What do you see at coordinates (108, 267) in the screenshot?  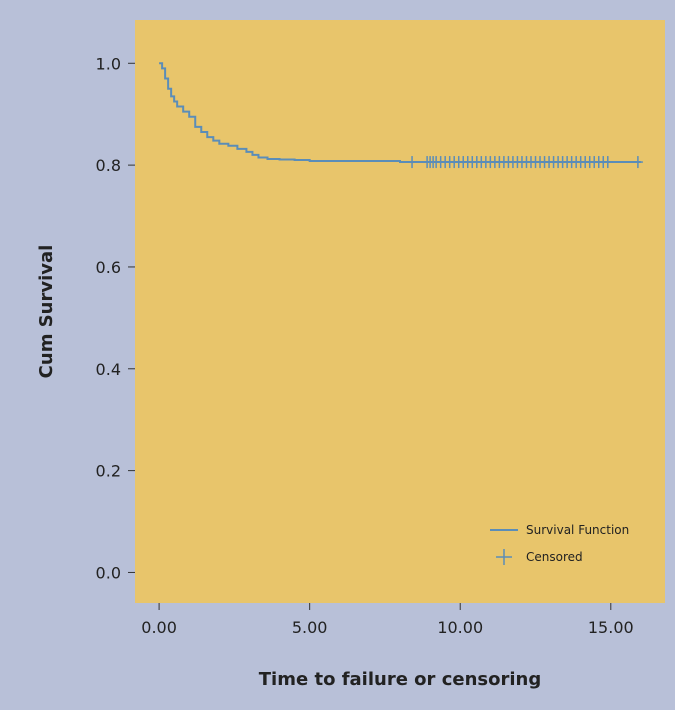 I see `y-tick-label: 0.6` at bounding box center [108, 267].